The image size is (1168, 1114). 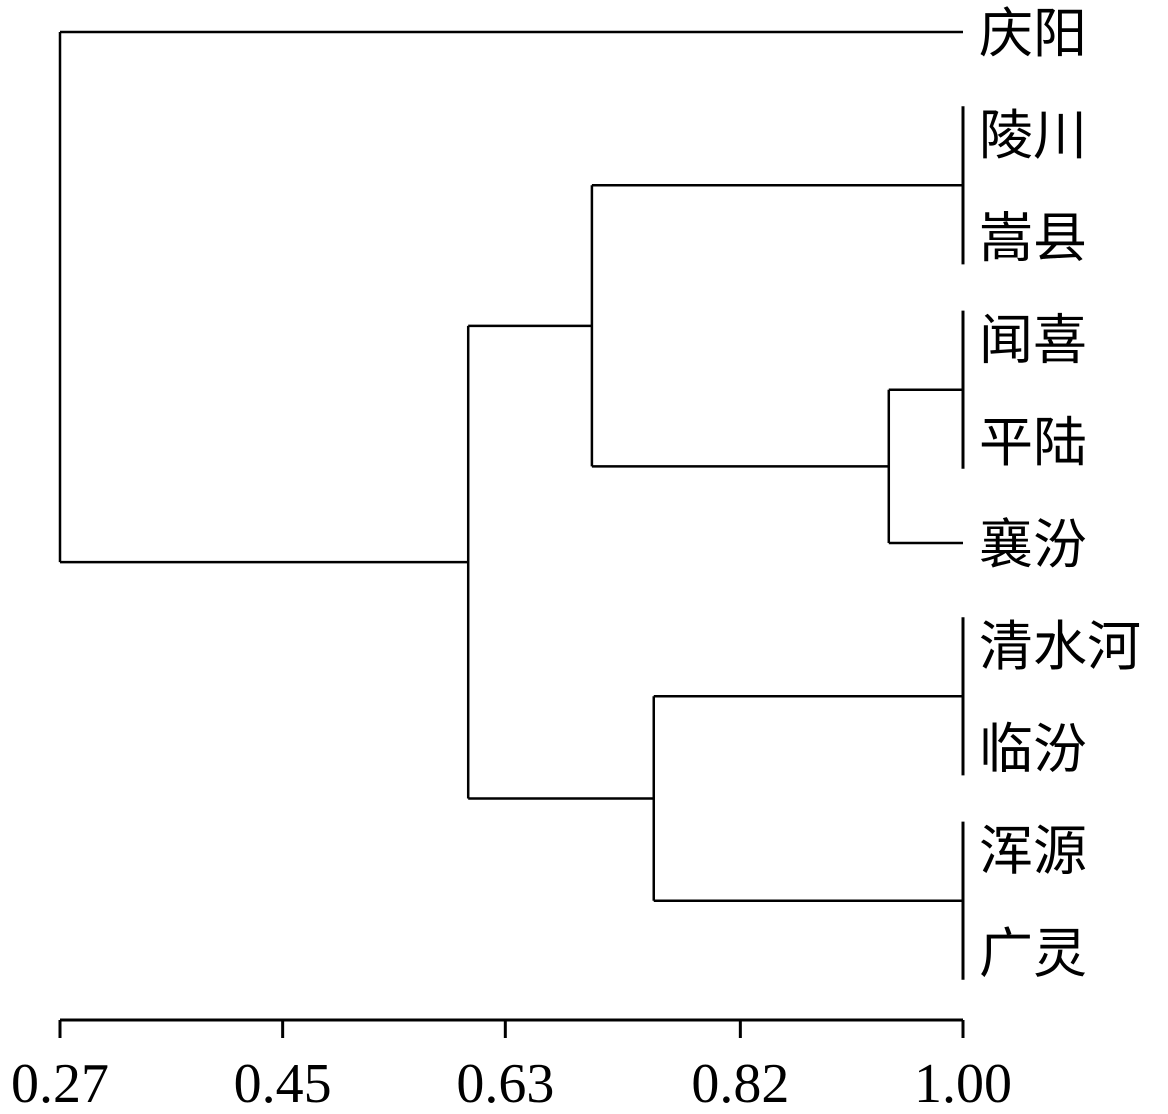 What do you see at coordinates (1033, 237) in the screenshot?
I see `leaf-label: 嵩县` at bounding box center [1033, 237].